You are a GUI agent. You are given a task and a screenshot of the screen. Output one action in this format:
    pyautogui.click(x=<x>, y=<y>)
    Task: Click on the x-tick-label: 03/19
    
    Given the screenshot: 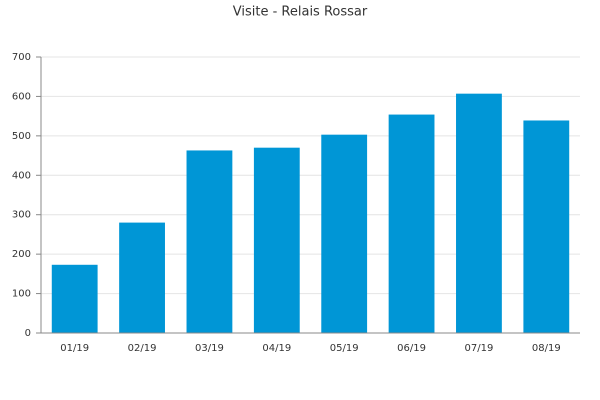 What is the action you would take?
    pyautogui.click(x=209, y=348)
    